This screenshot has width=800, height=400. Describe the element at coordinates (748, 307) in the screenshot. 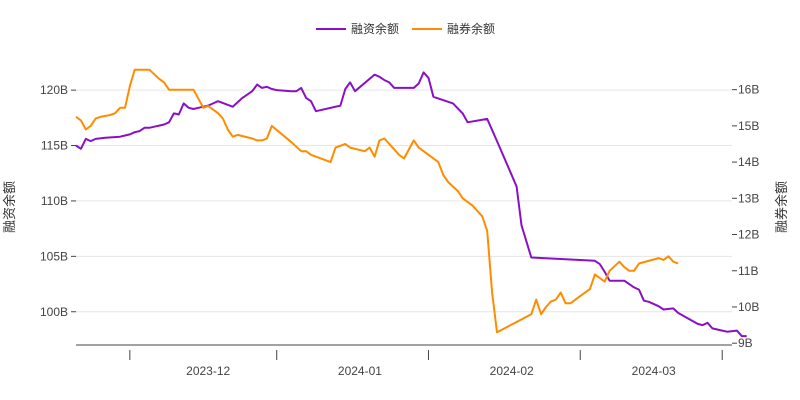

I see `right-axis-tick-label: 10B` at that location.